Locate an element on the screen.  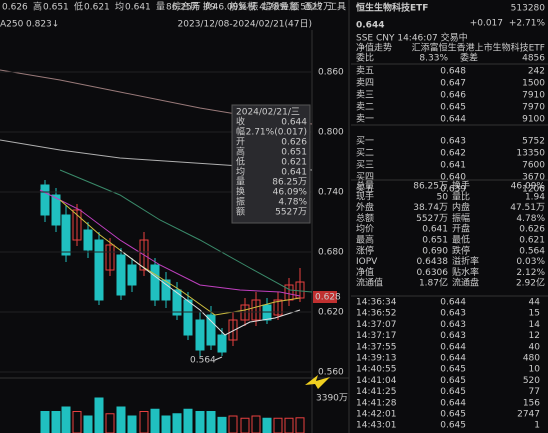
stat-label: 均 is located at coordinates (119, 7).